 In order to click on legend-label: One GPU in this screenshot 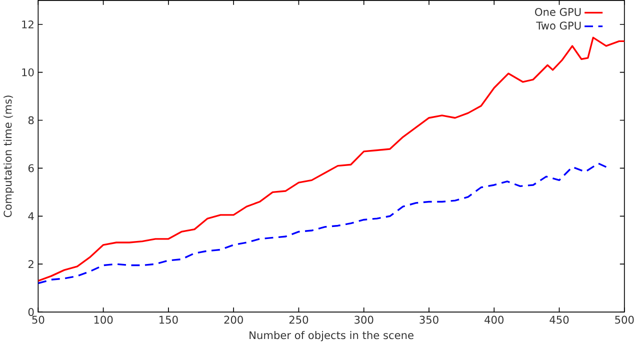, I will do `click(558, 12)`.